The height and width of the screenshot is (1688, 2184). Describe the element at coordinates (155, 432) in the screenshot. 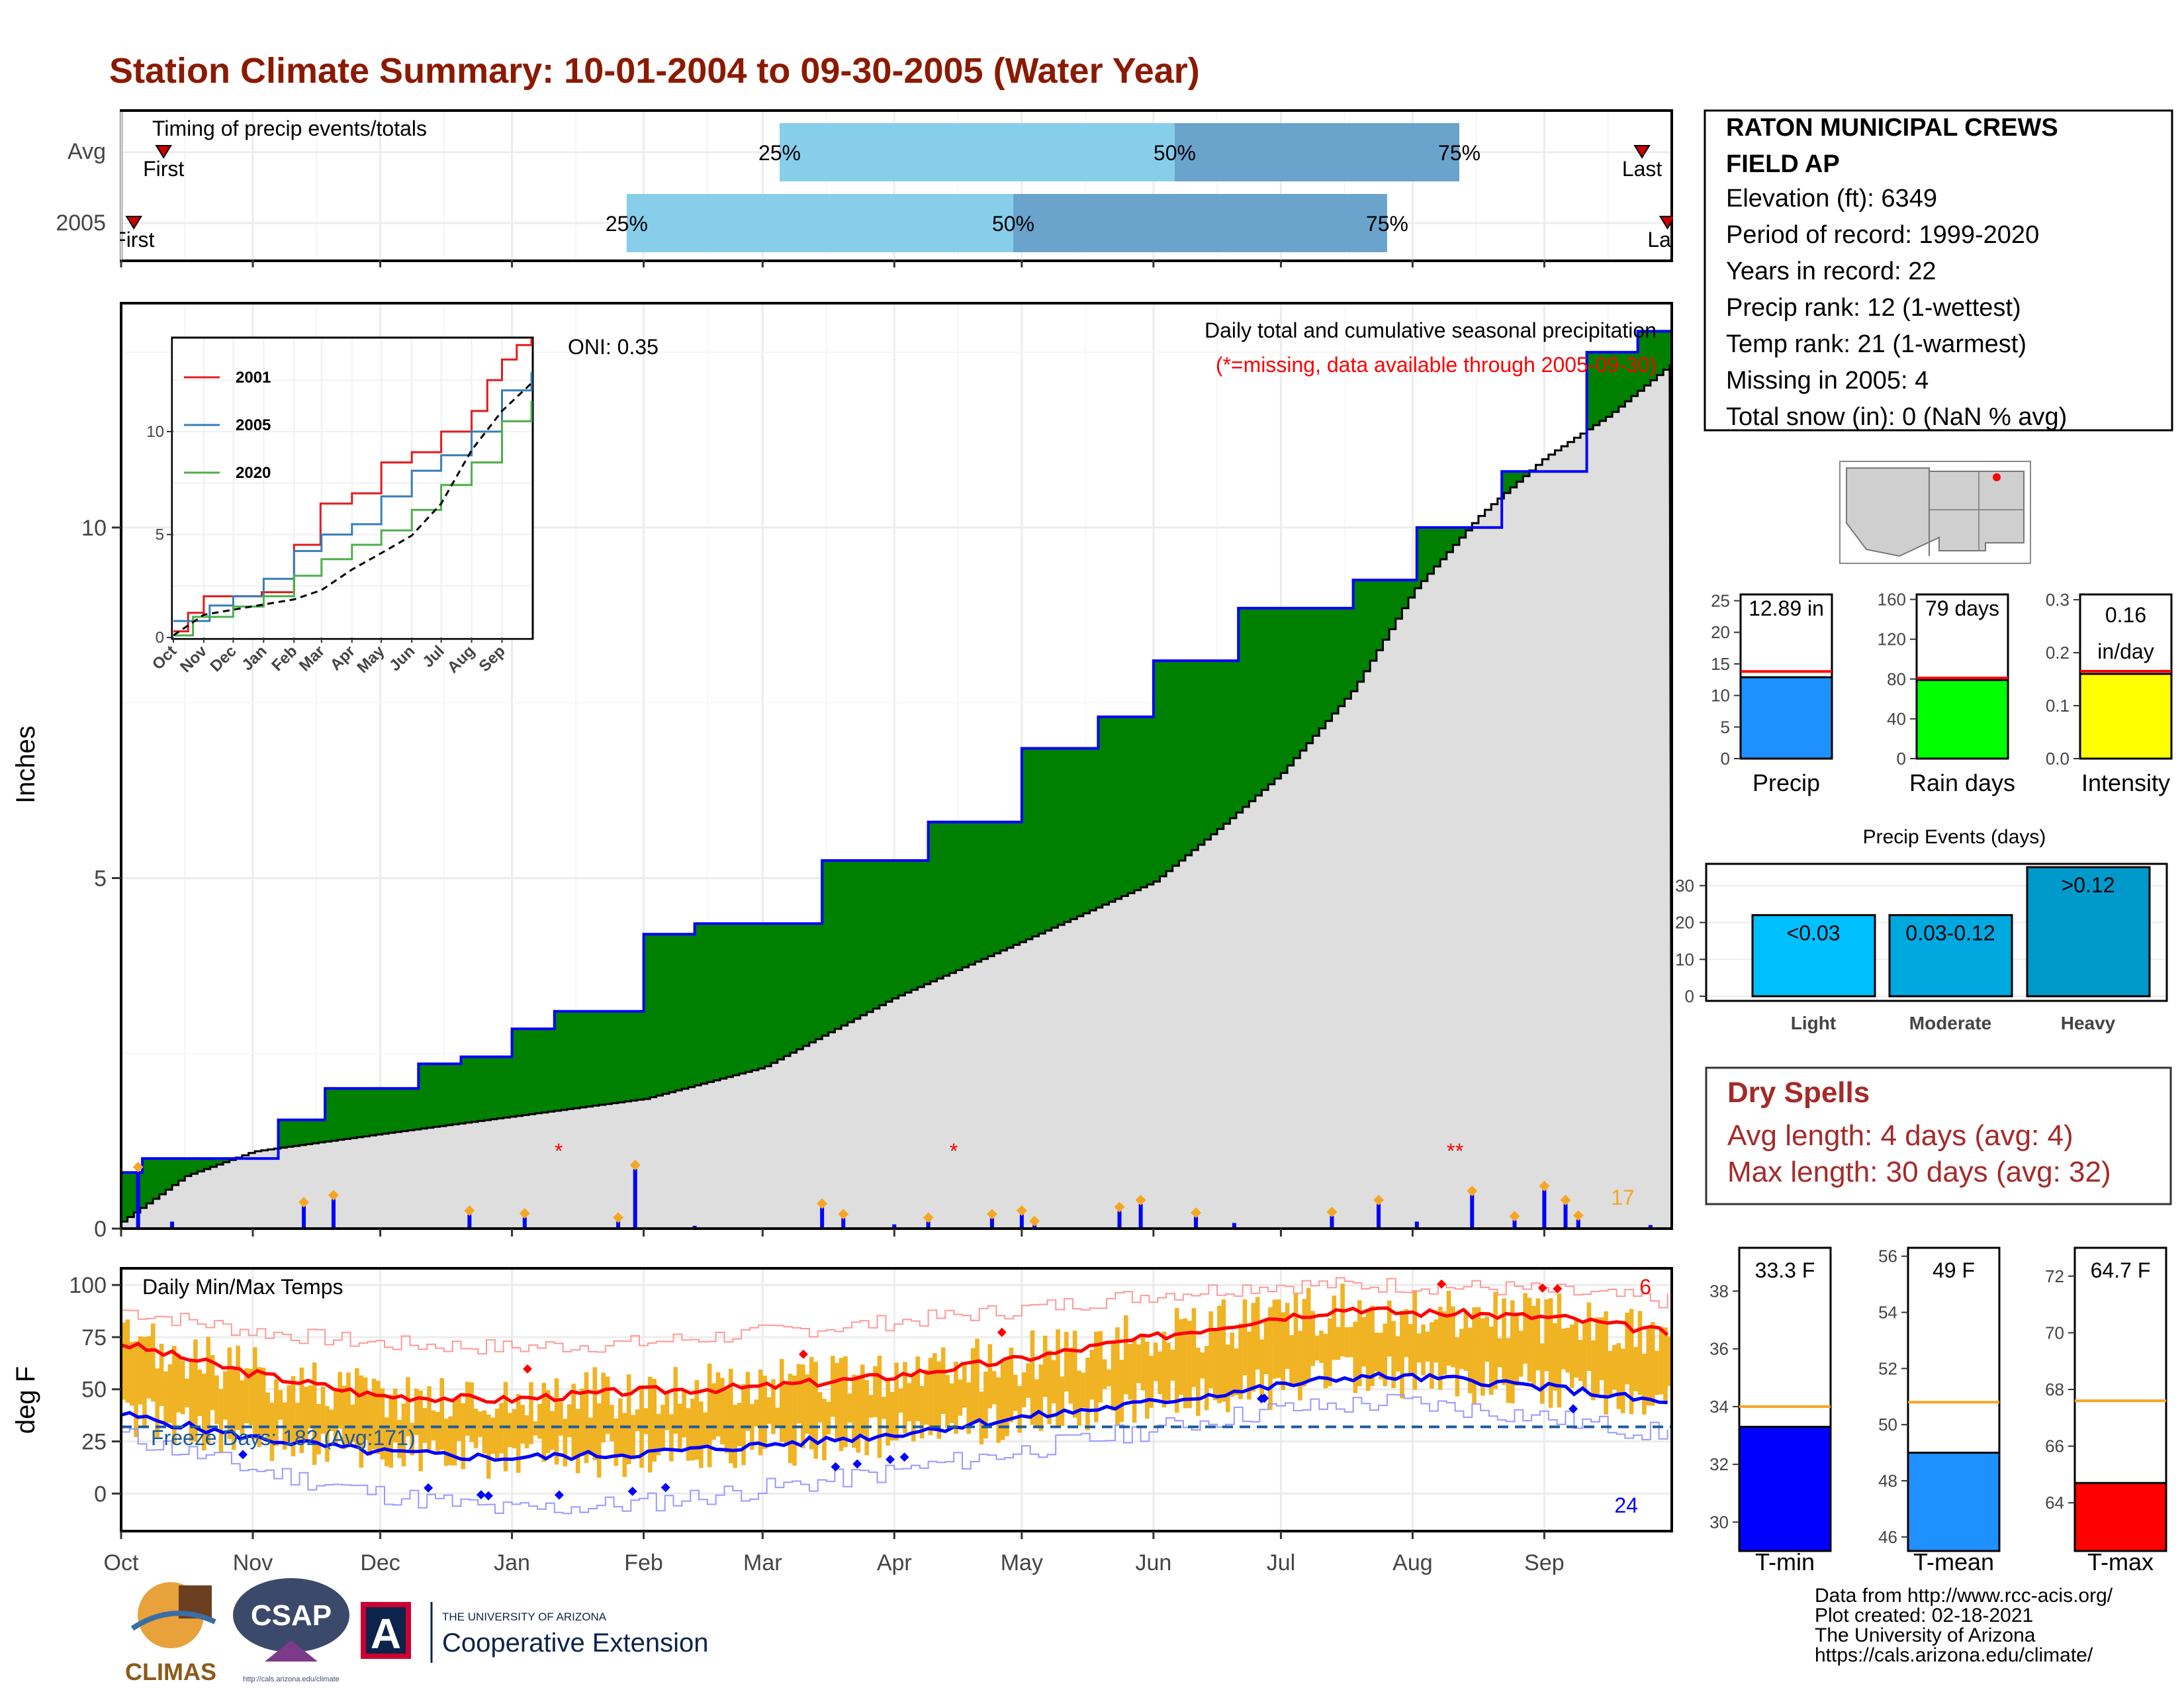

I see `inset-y-tick-label: 10` at that location.